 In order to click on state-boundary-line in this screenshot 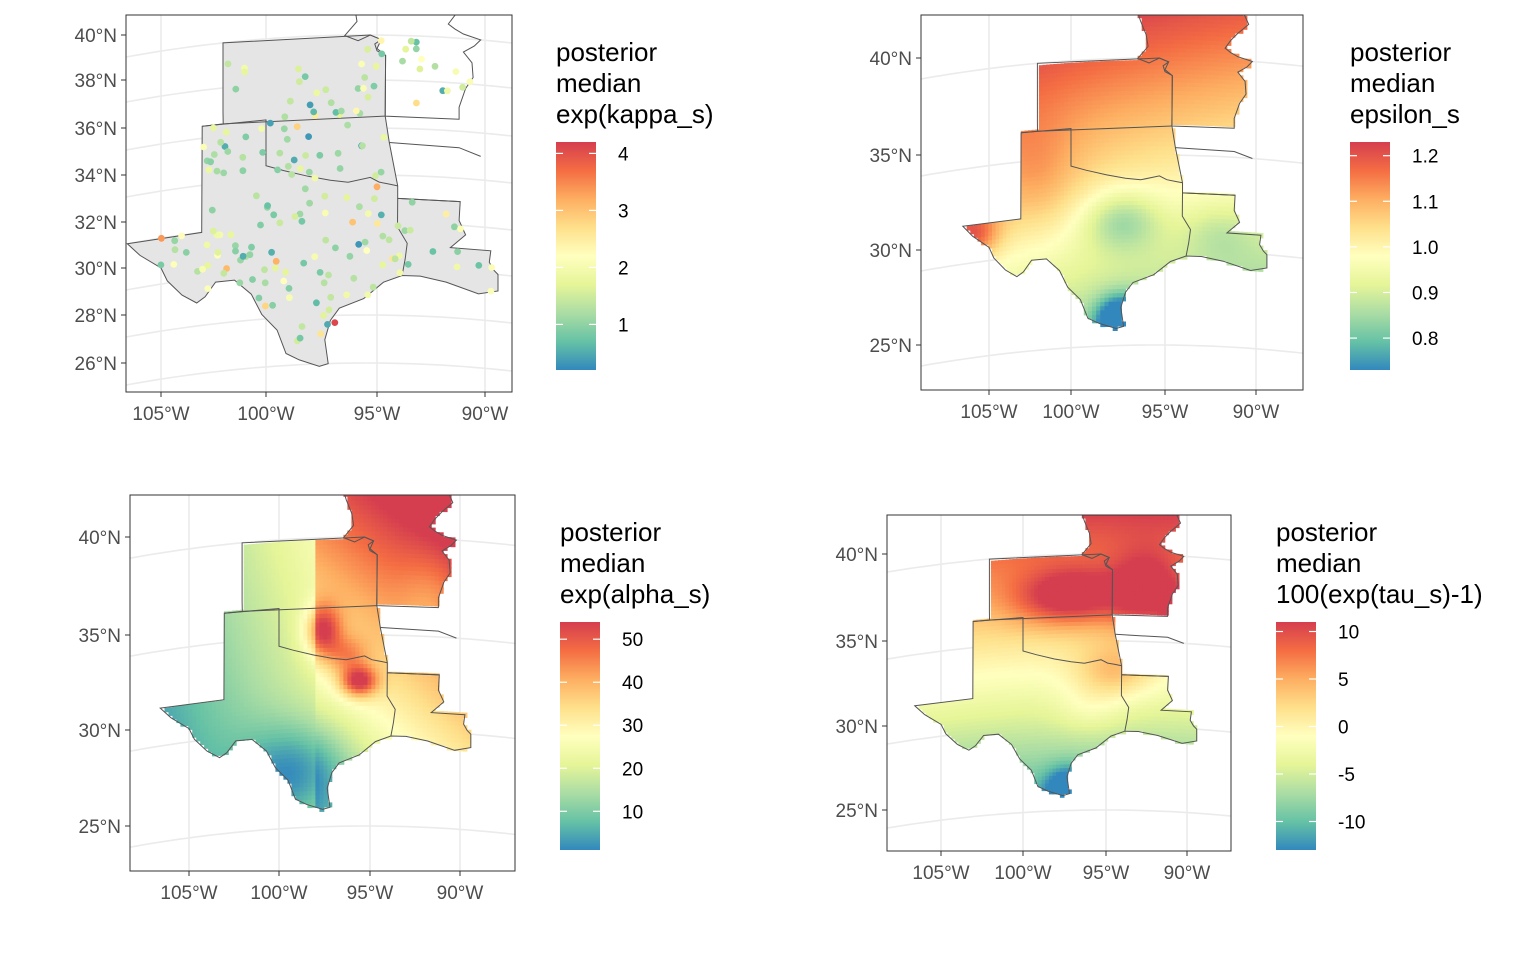, I will do `click(1214, 153)`.